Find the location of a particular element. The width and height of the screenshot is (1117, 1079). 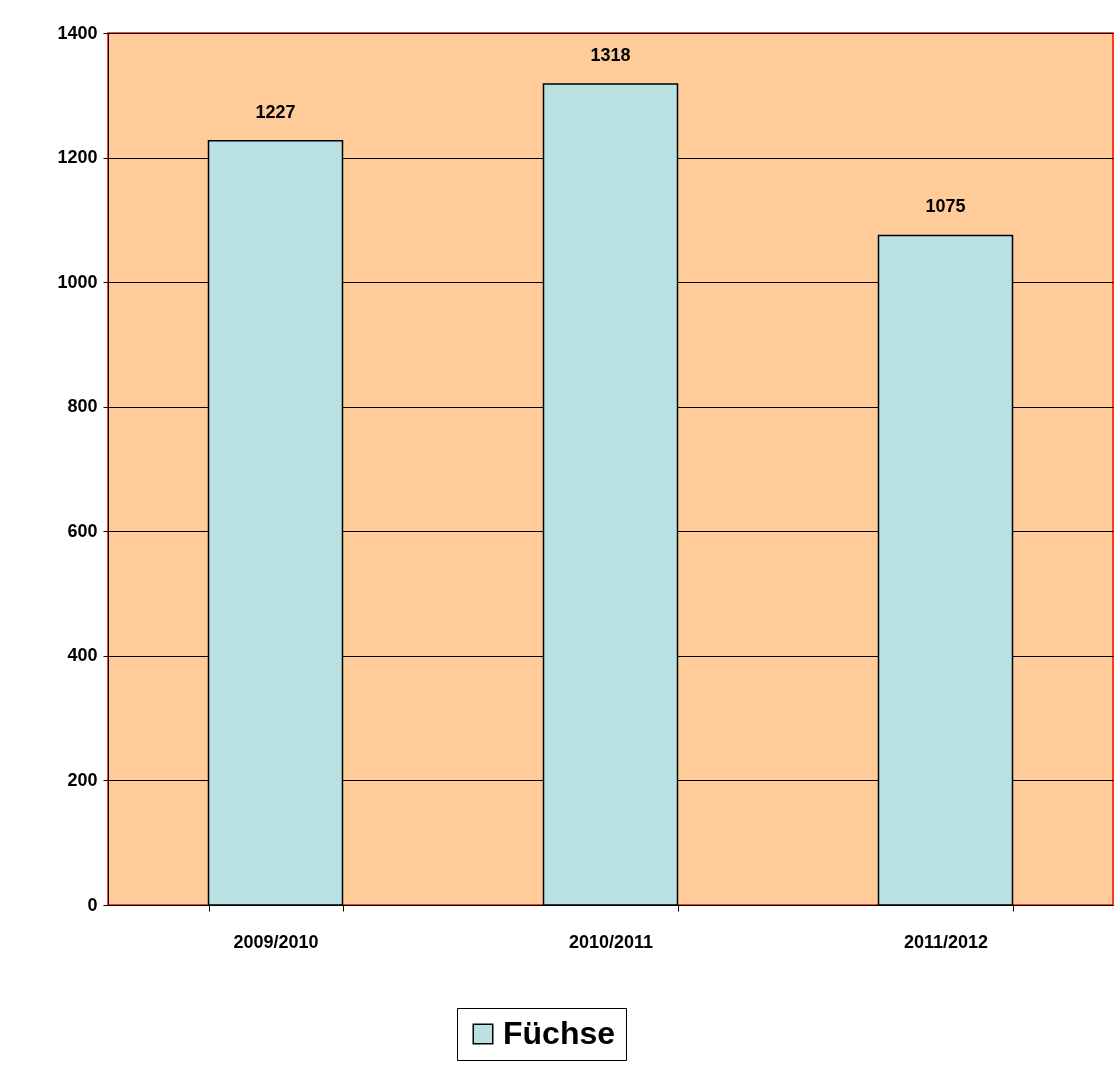

data-label: 1227 is located at coordinates (275, 111).